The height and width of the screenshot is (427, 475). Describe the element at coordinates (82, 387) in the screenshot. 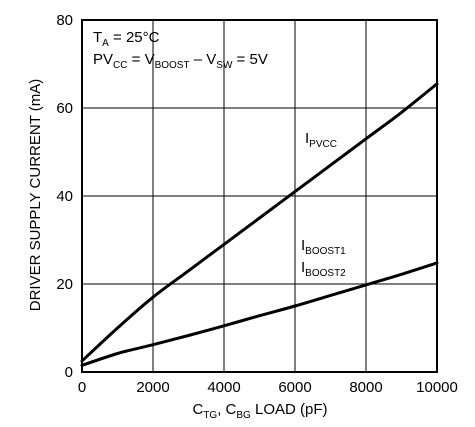

I see `x-tick-label: 0` at that location.